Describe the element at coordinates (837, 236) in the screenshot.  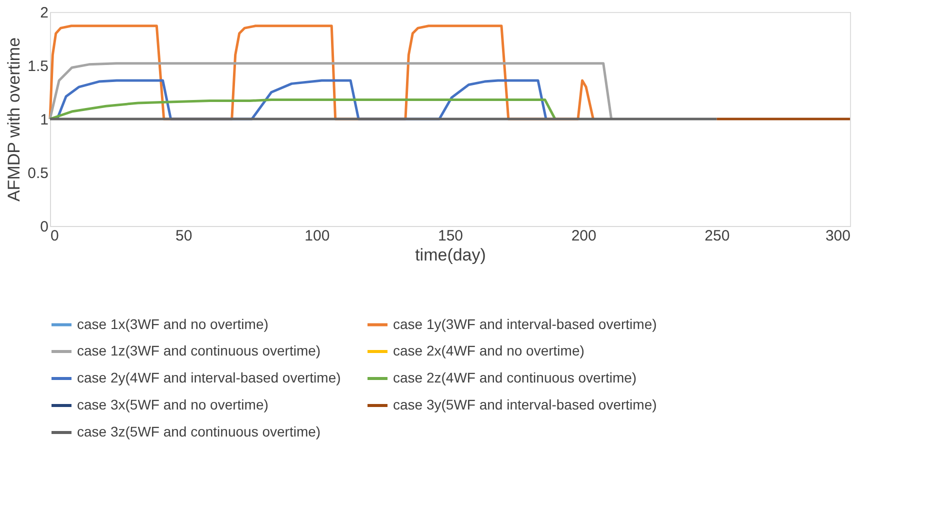
I see `x-tick-label: 300` at that location.